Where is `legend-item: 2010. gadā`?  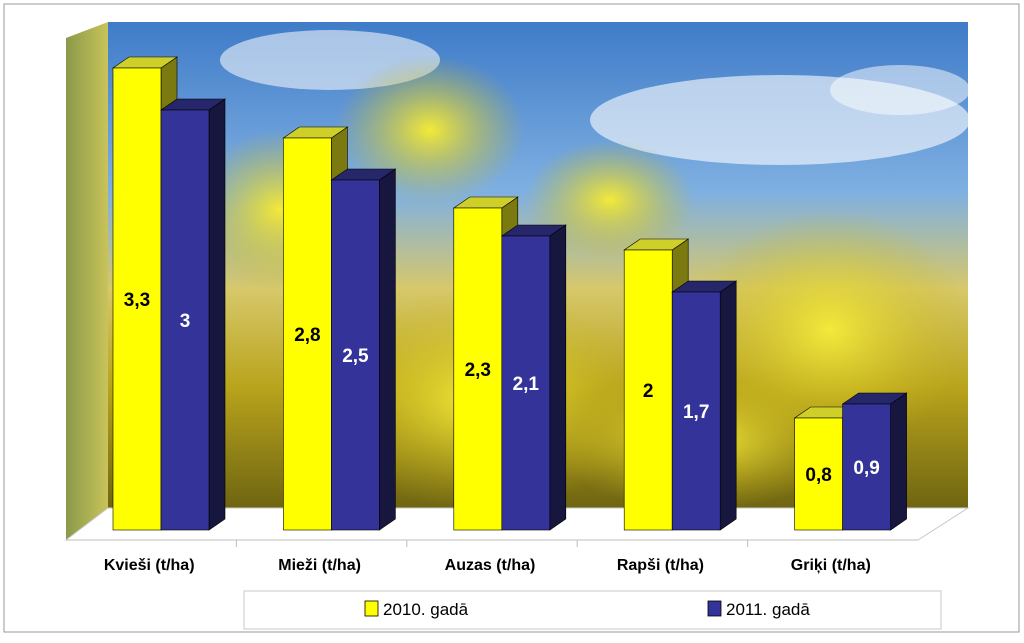
legend-item: 2010. gadā is located at coordinates (416, 609).